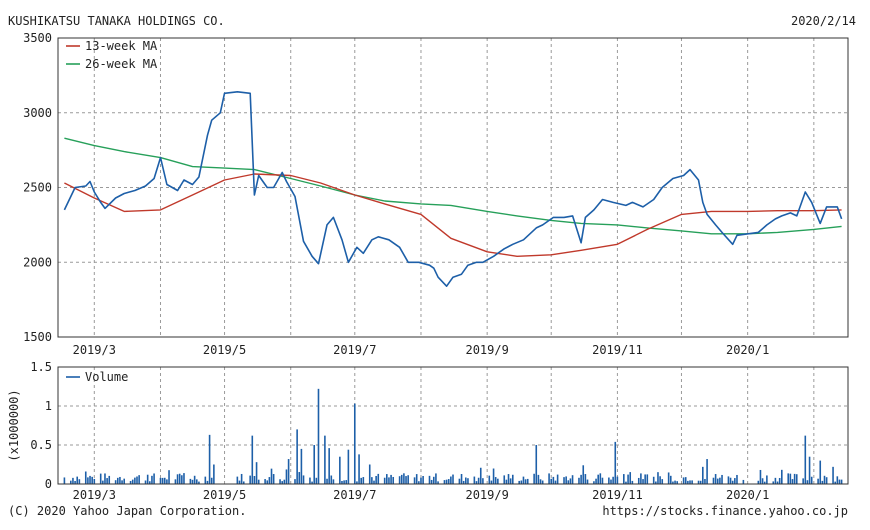  I want to click on price-x-tick-label: 2019/9, so click(486, 350).